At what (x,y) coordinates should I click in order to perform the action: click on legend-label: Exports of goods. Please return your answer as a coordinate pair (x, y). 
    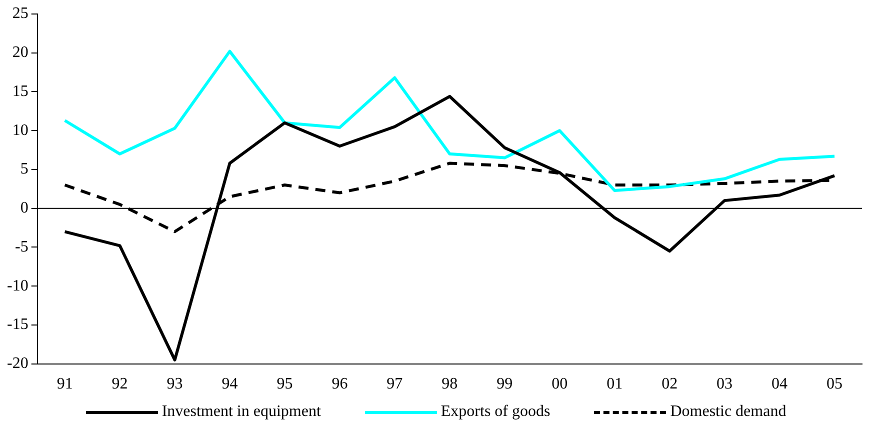
    Looking at the image, I should click on (495, 412).